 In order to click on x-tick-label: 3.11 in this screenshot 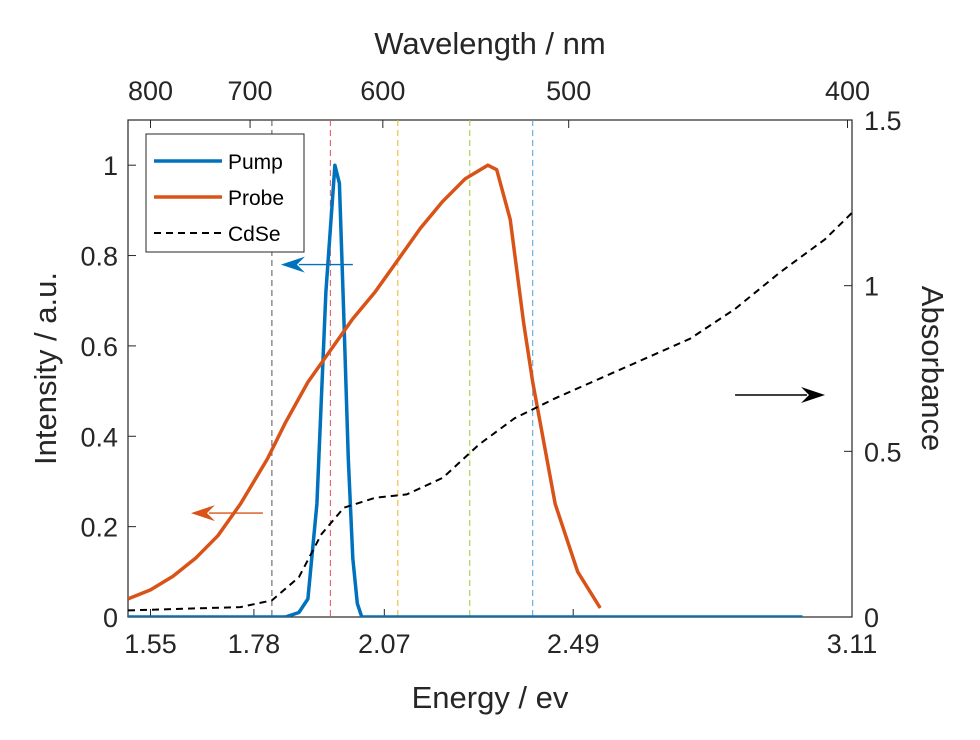, I will do `click(852, 644)`.